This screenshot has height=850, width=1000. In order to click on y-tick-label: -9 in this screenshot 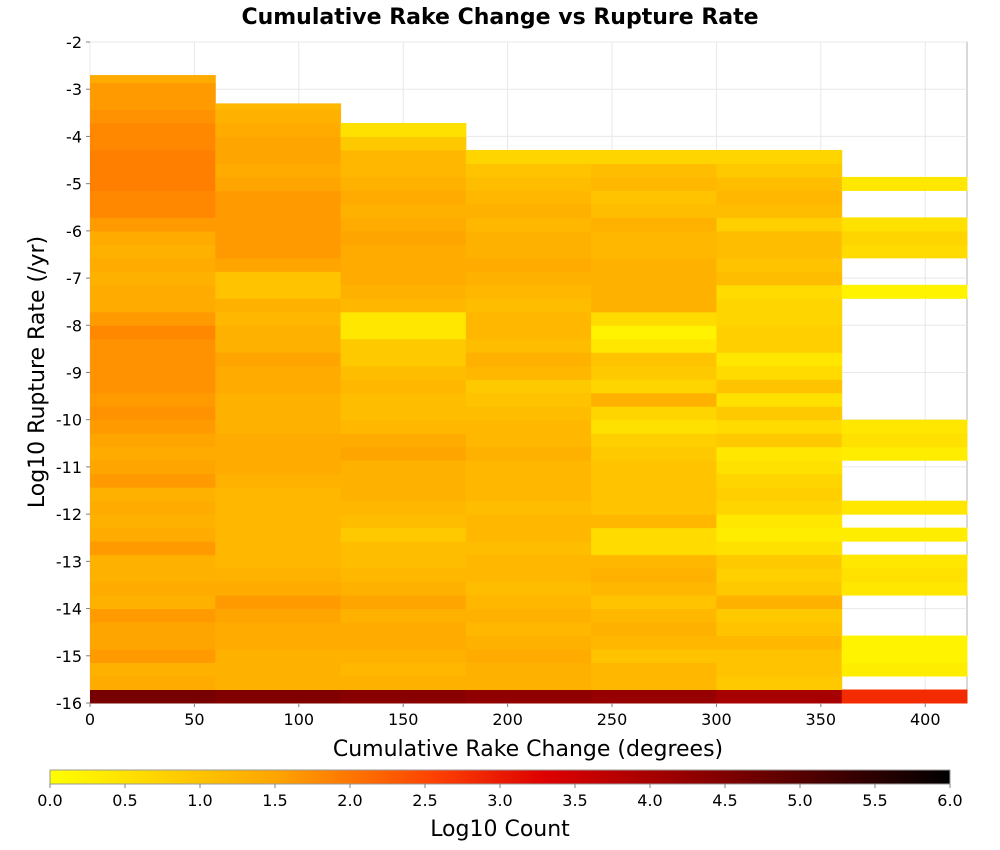, I will do `click(74, 373)`.